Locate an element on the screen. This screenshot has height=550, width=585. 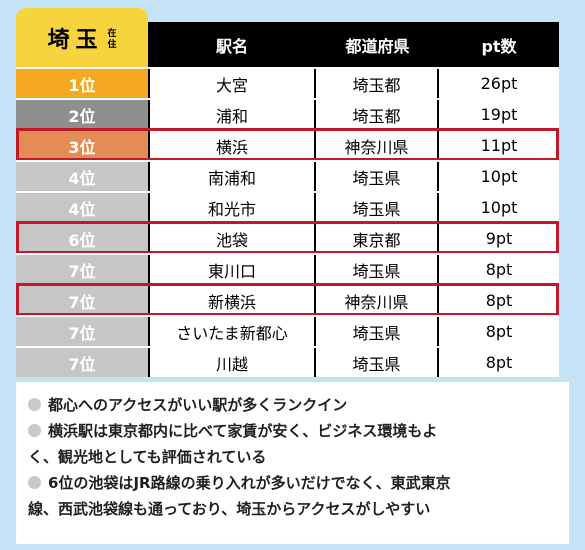
station-cell: 浦和 is located at coordinates (232, 114).